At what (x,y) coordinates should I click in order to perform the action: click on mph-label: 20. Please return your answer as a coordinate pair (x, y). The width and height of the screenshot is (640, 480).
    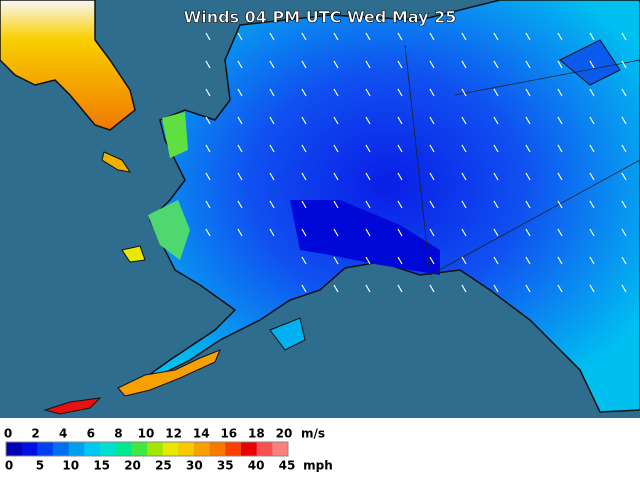
    Looking at the image, I should click on (132, 466).